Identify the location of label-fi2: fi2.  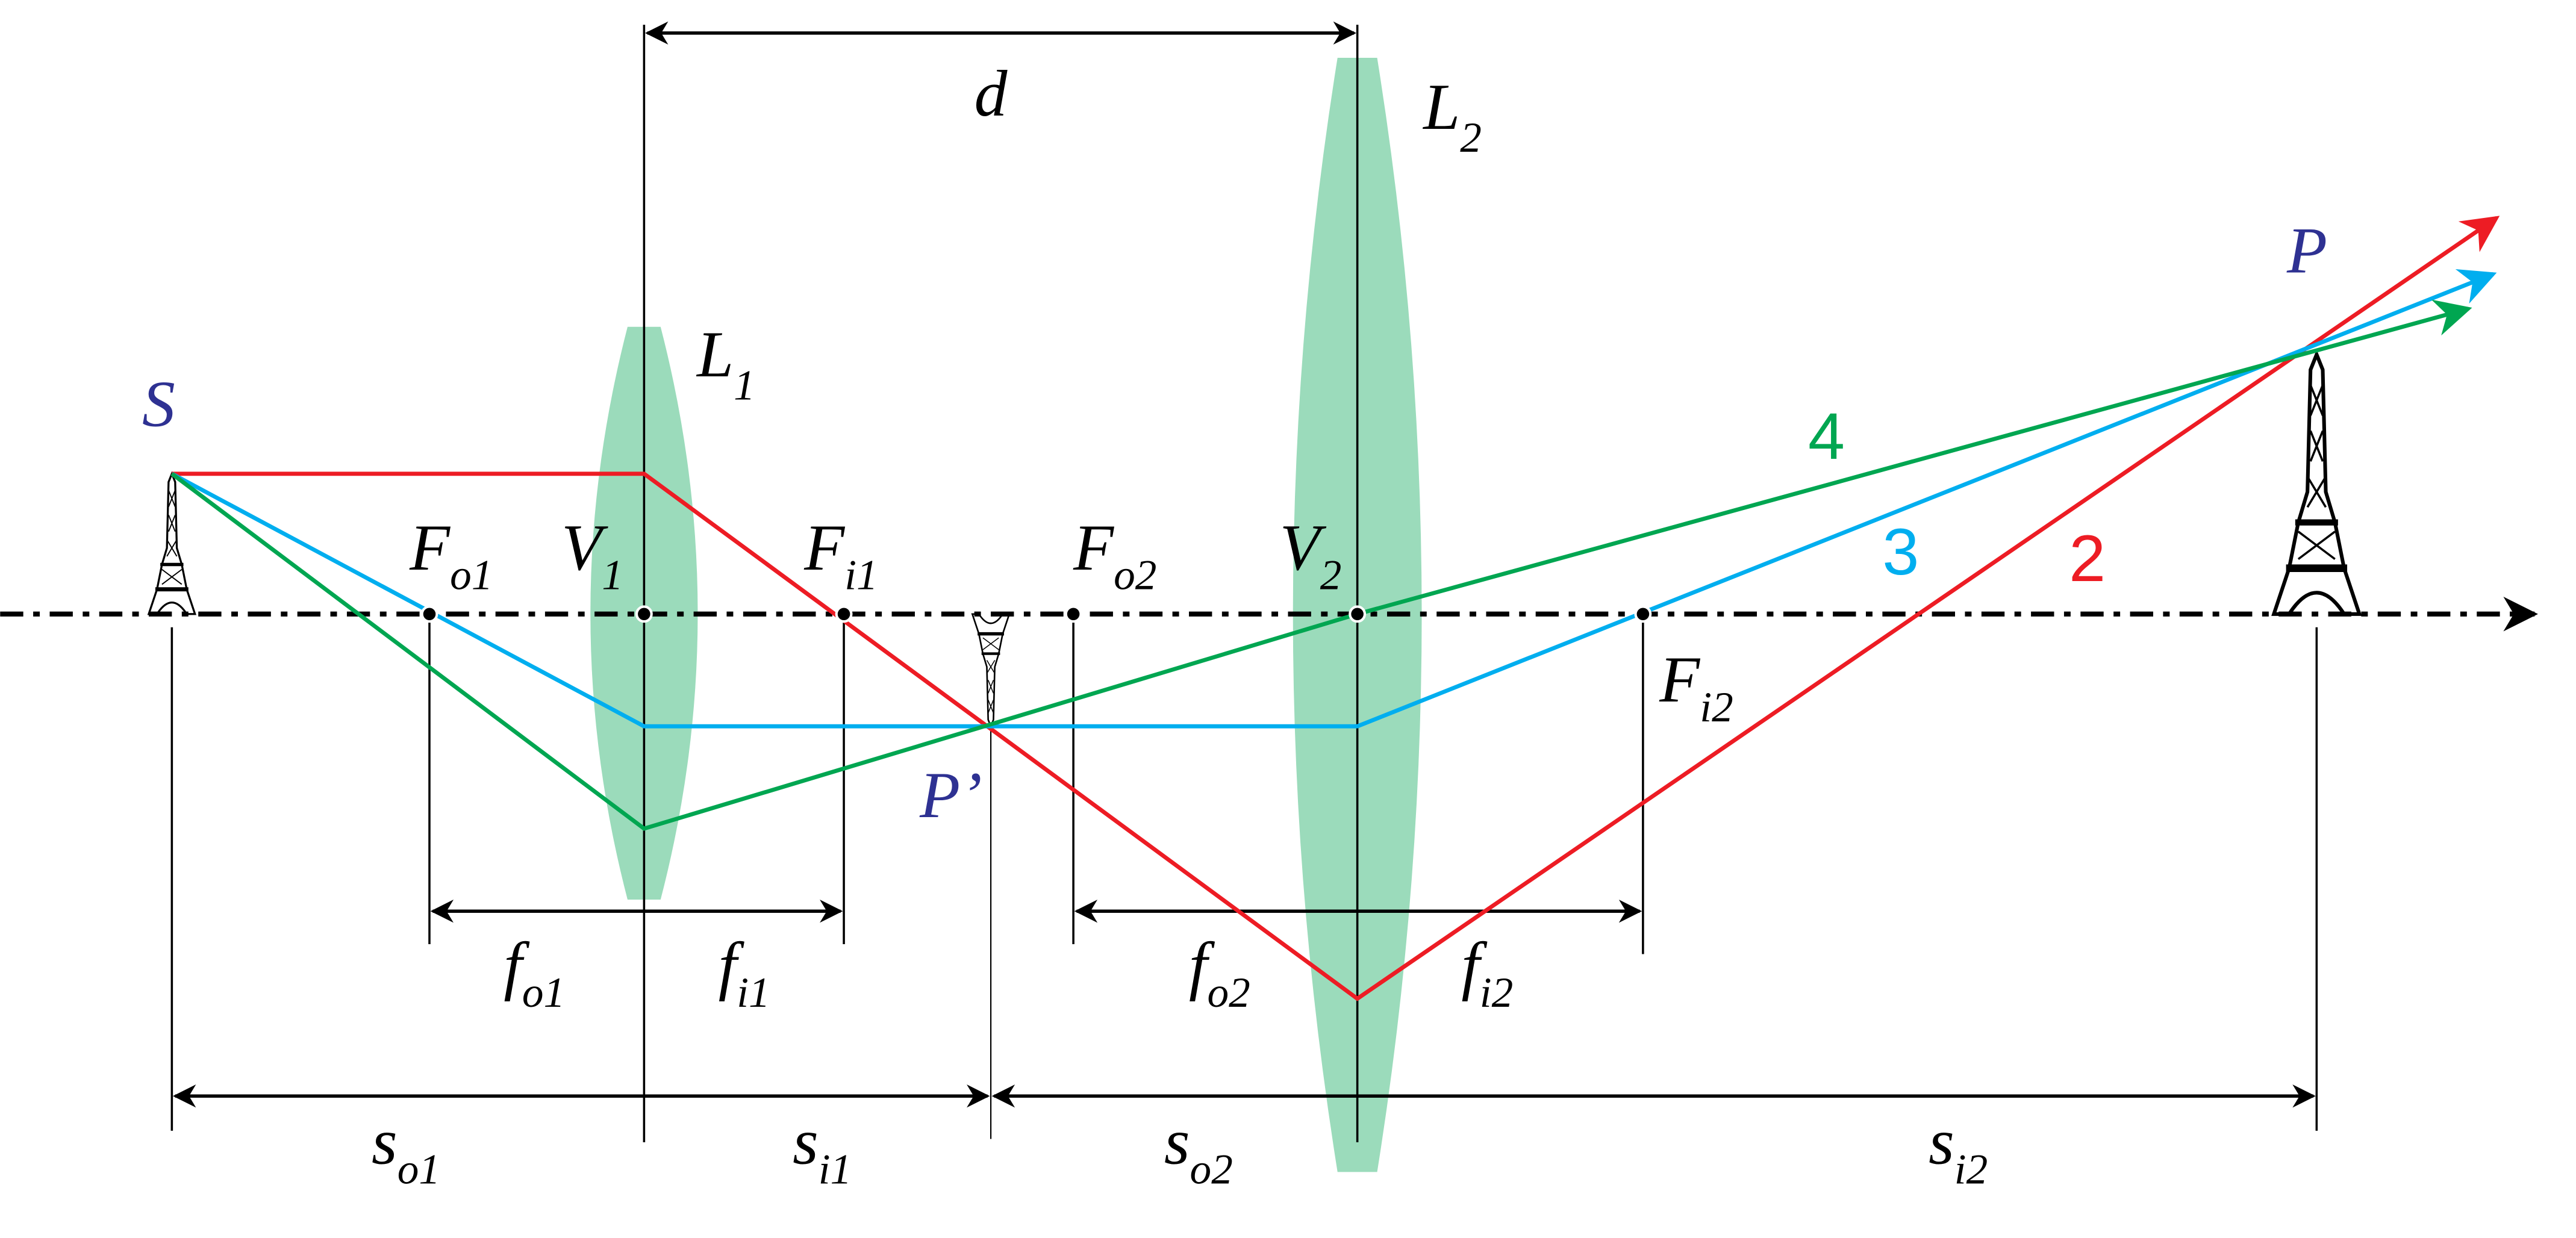
(1487, 972).